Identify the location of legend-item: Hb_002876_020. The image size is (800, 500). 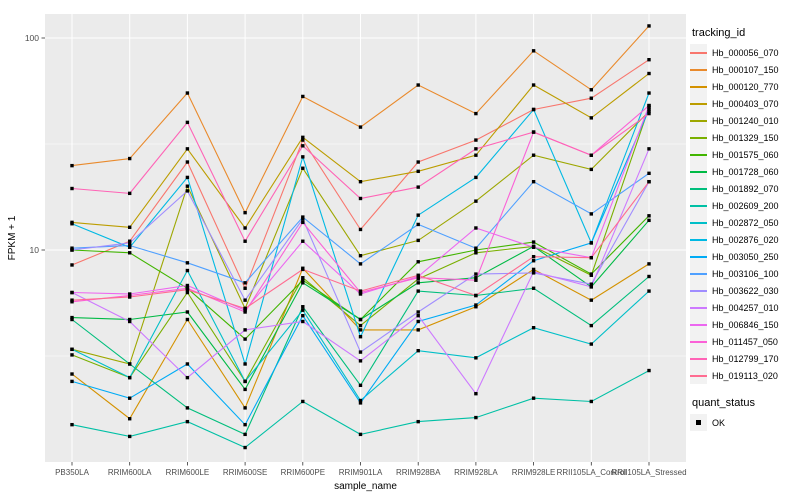
(745, 239).